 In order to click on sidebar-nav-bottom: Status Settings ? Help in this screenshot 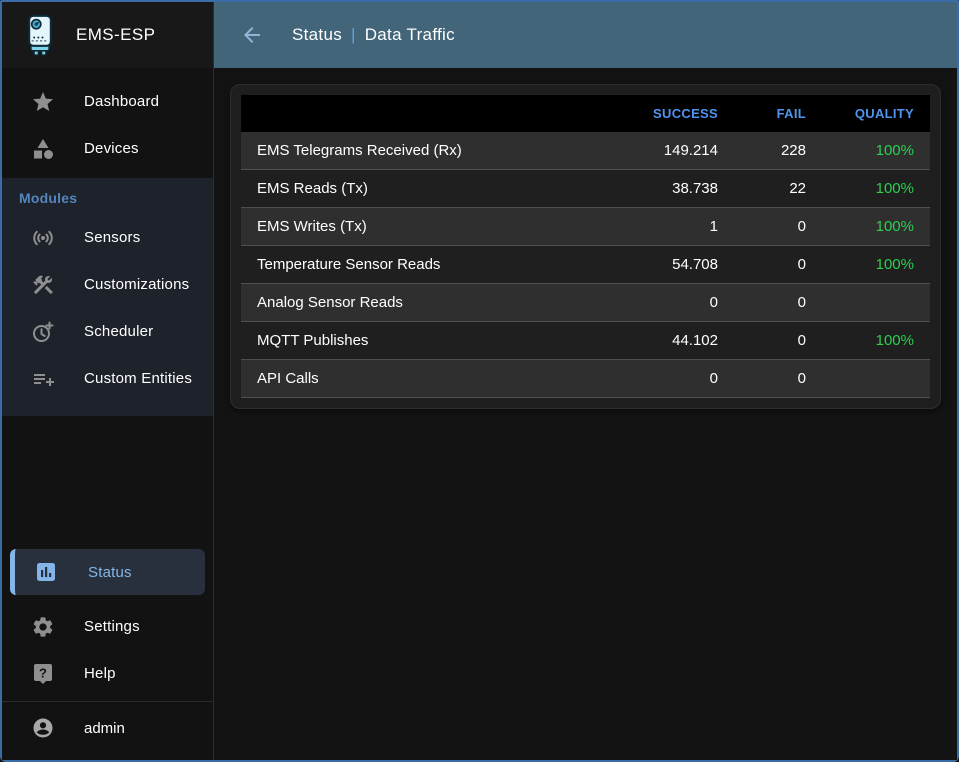, I will do `click(107, 623)`.